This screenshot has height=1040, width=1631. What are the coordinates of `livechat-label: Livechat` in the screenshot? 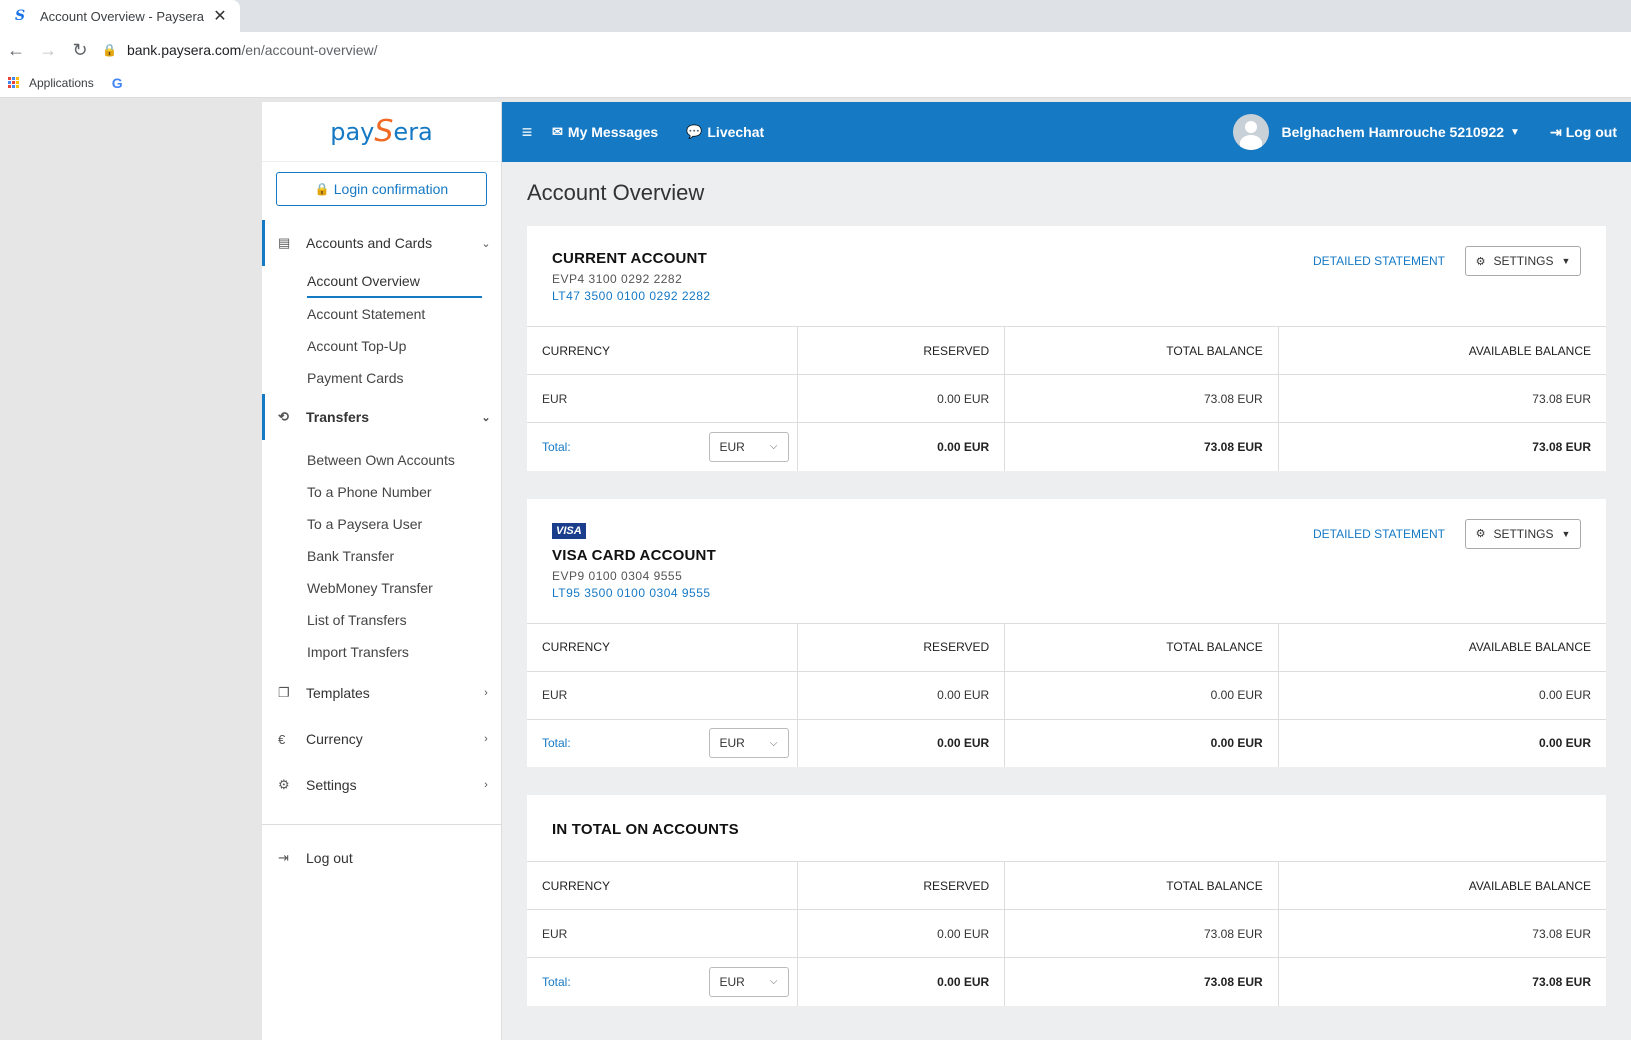 It's located at (736, 132).